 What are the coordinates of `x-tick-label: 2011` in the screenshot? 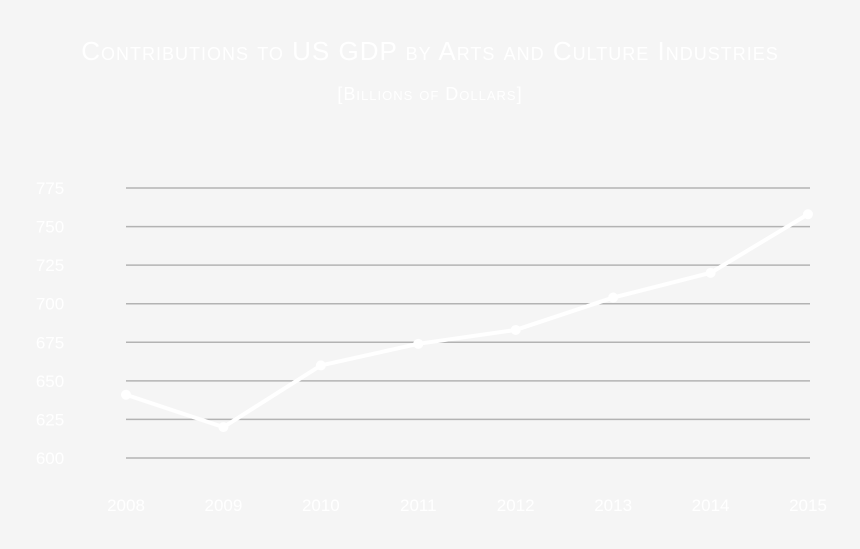 It's located at (418, 505).